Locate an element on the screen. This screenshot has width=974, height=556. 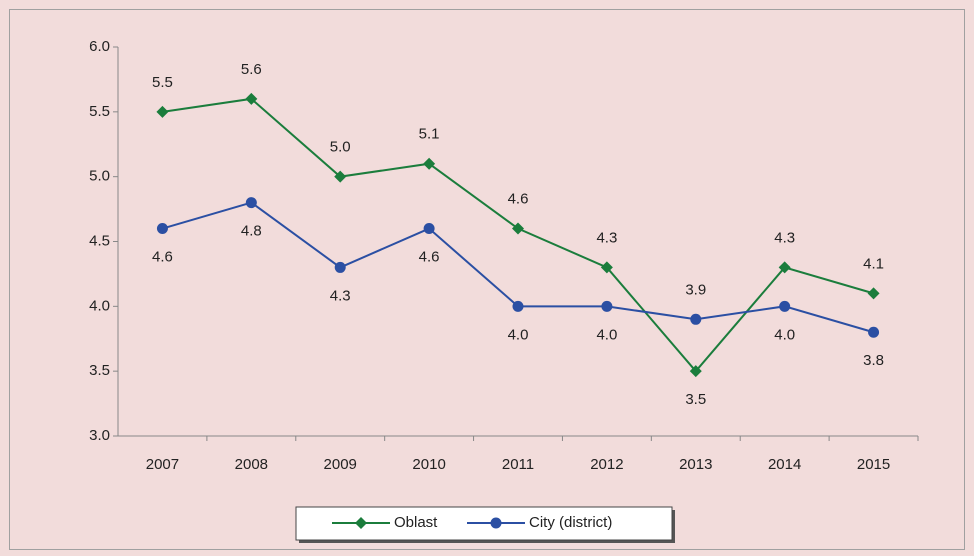
y-tick-label: 3.5 is located at coordinates (99, 370).